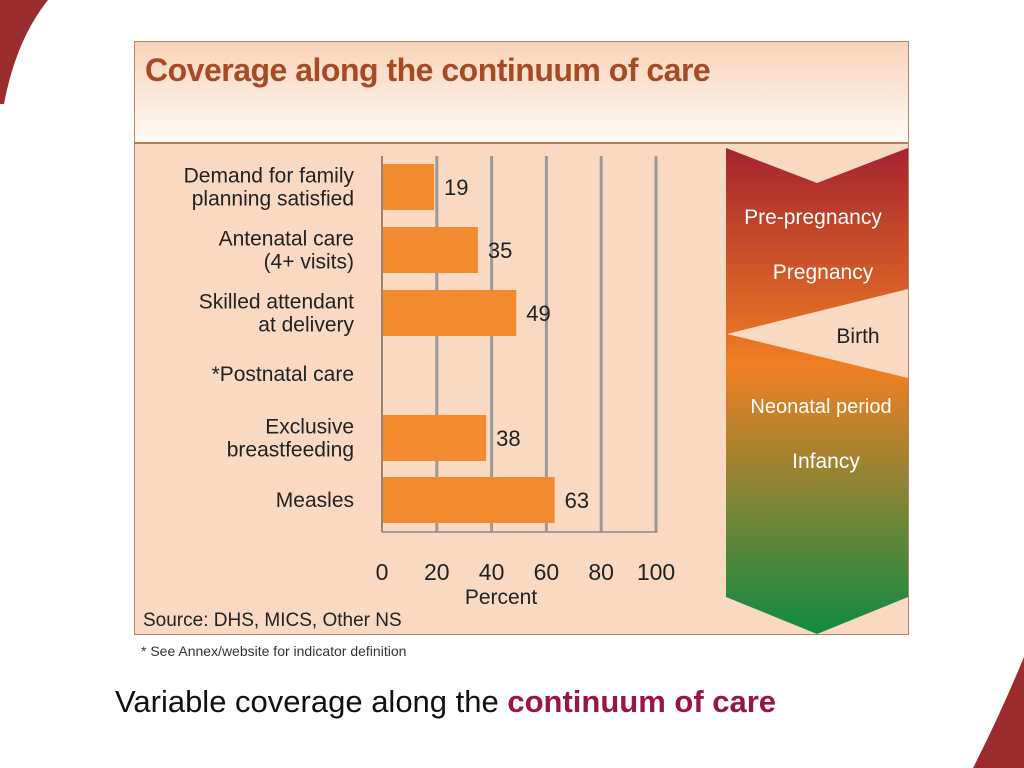 The width and height of the screenshot is (1024, 768). Describe the element at coordinates (283, 374) in the screenshot. I see `category-label: *Postnatal care` at that location.